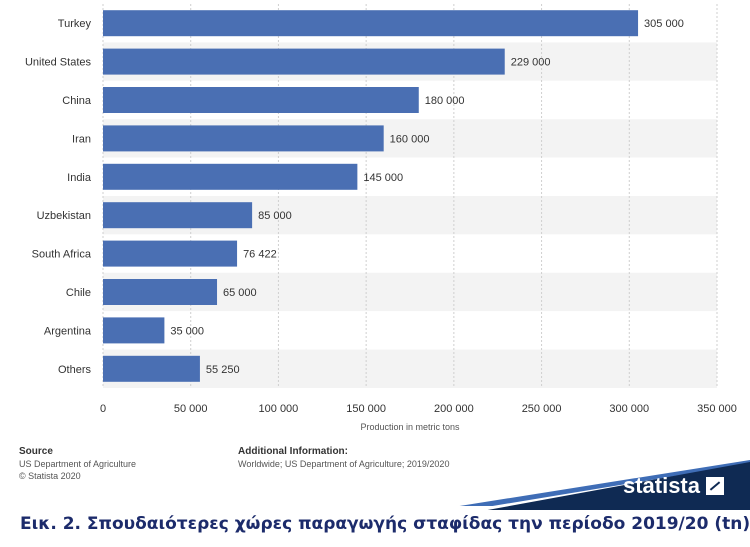  Describe the element at coordinates (81, 139) in the screenshot. I see `category-label: Iran` at that location.